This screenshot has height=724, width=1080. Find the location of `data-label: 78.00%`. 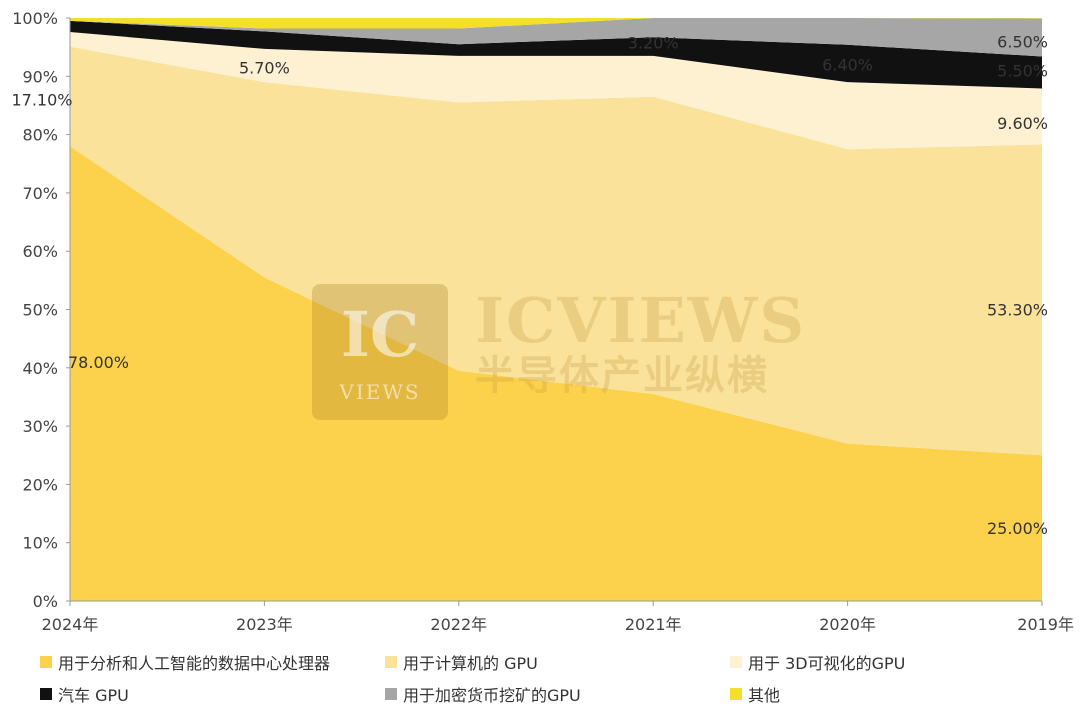

data-label: 78.00% is located at coordinates (98, 362).